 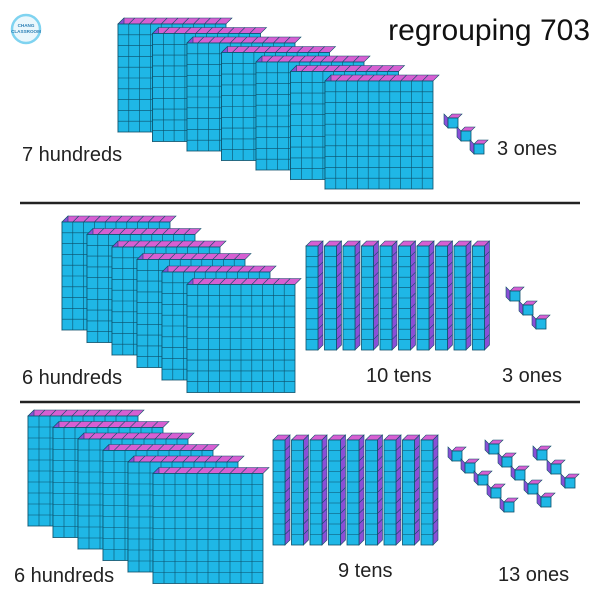 What do you see at coordinates (532, 376) in the screenshot?
I see `row-2-ones-label: 3 ones` at bounding box center [532, 376].